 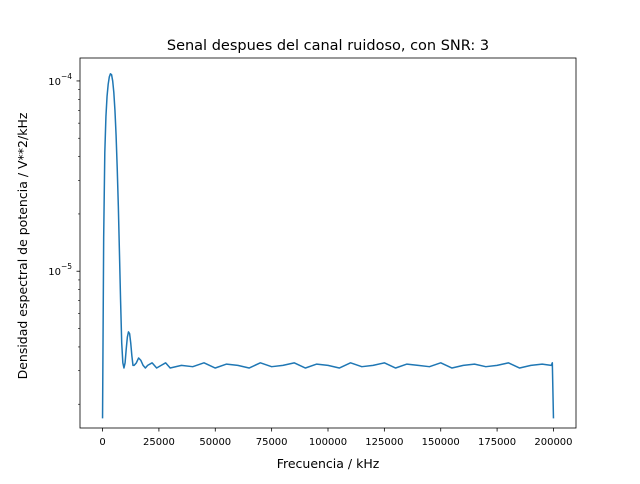 What do you see at coordinates (66, 76) in the screenshot?
I see `y-tick-label-exponent: −4` at bounding box center [66, 76].